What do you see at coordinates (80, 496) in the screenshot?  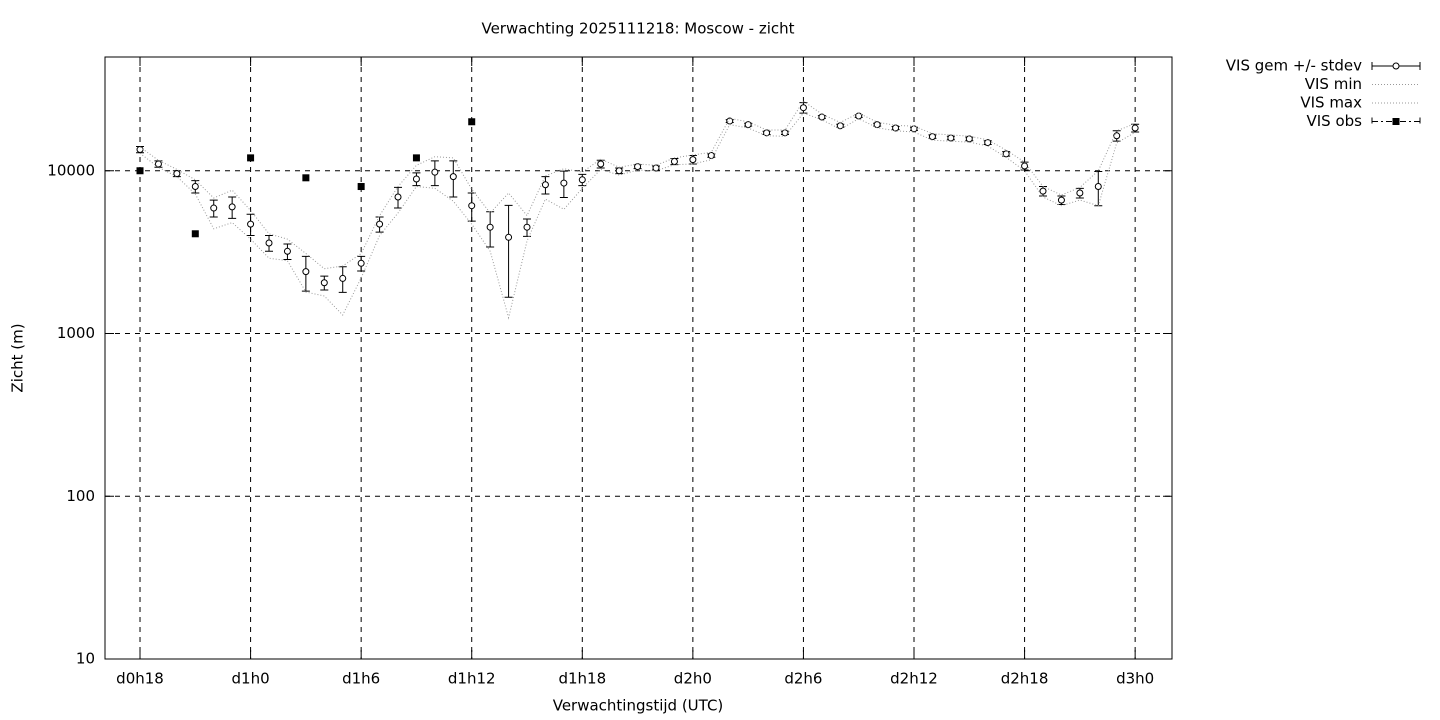 I see `y-tick-label: 100` at bounding box center [80, 496].